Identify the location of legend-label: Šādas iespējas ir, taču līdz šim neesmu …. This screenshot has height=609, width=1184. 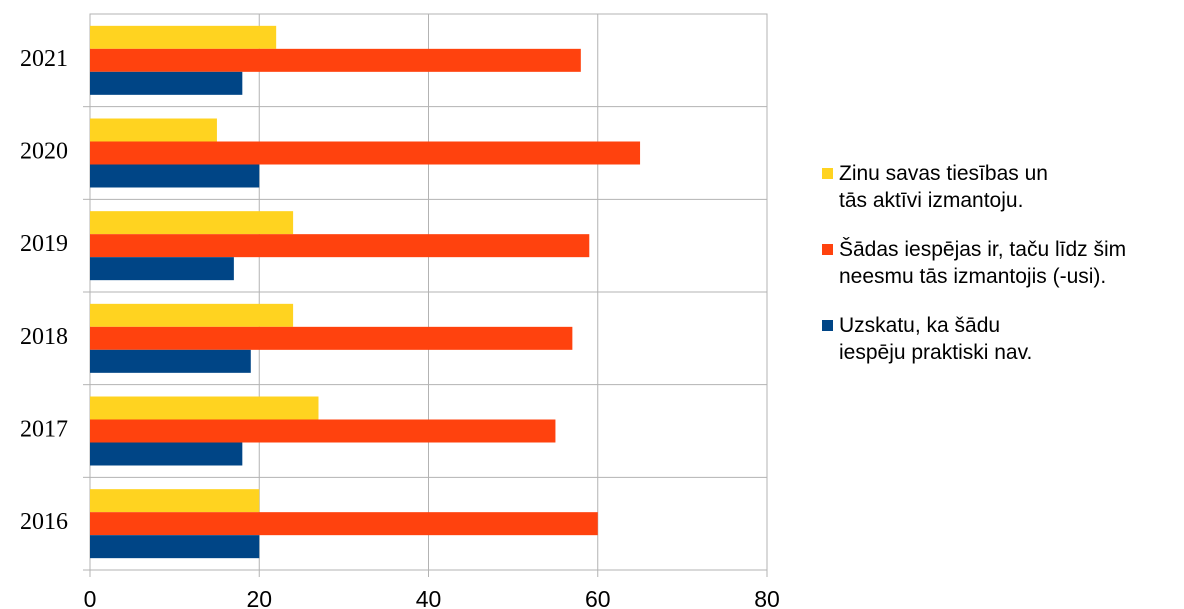
(983, 263).